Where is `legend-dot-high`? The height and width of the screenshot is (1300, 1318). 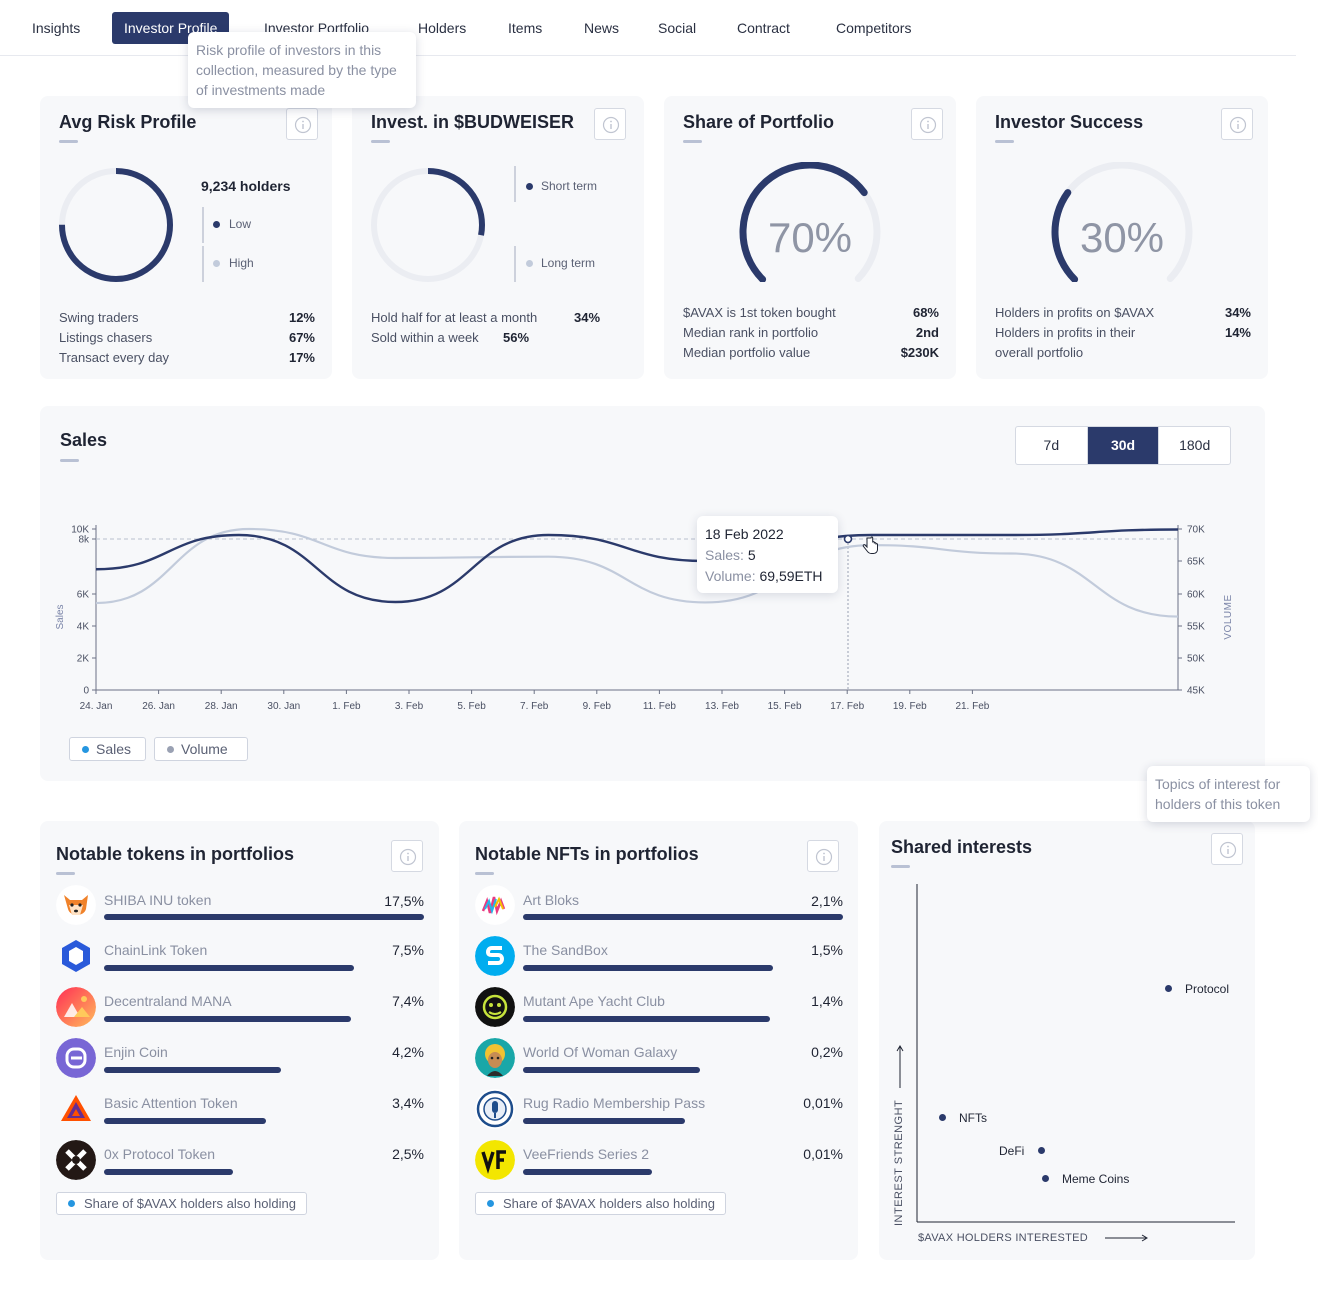 legend-dot-high is located at coordinates (216, 263).